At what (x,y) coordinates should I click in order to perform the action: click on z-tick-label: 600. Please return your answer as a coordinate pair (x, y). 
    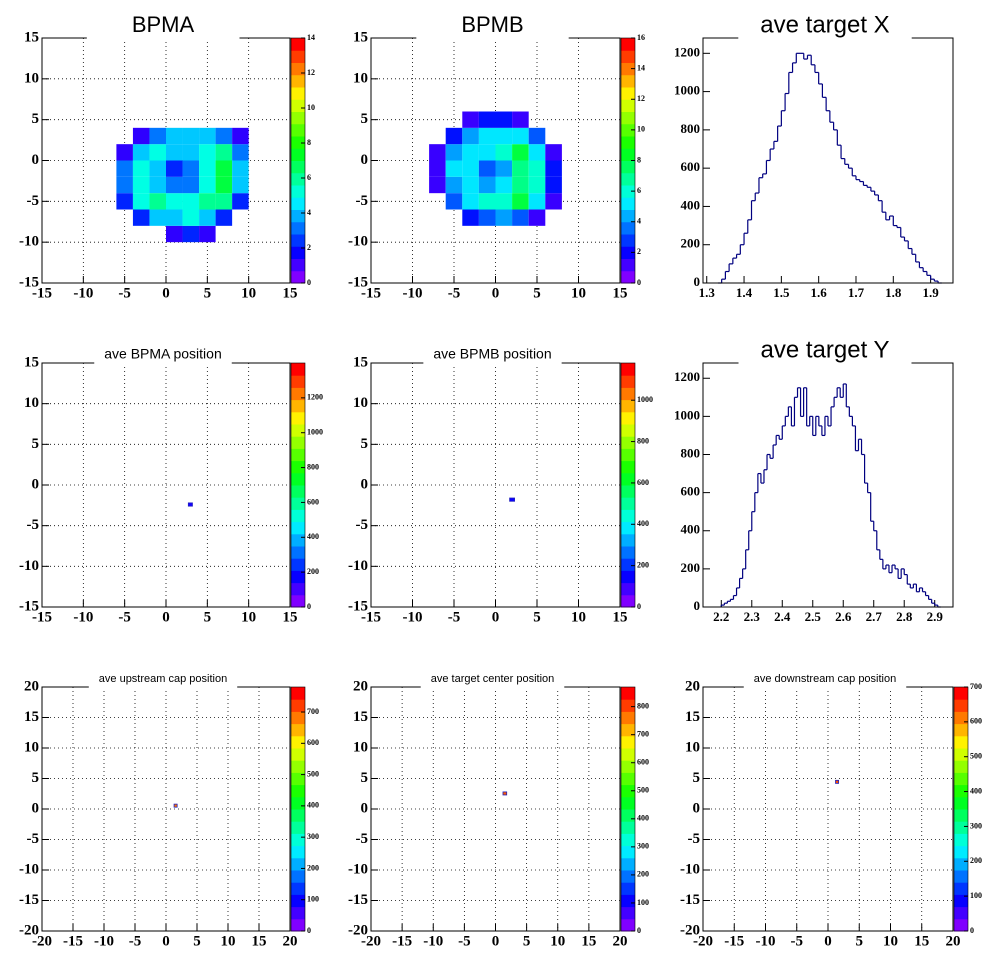
    Looking at the image, I should click on (313, 501).